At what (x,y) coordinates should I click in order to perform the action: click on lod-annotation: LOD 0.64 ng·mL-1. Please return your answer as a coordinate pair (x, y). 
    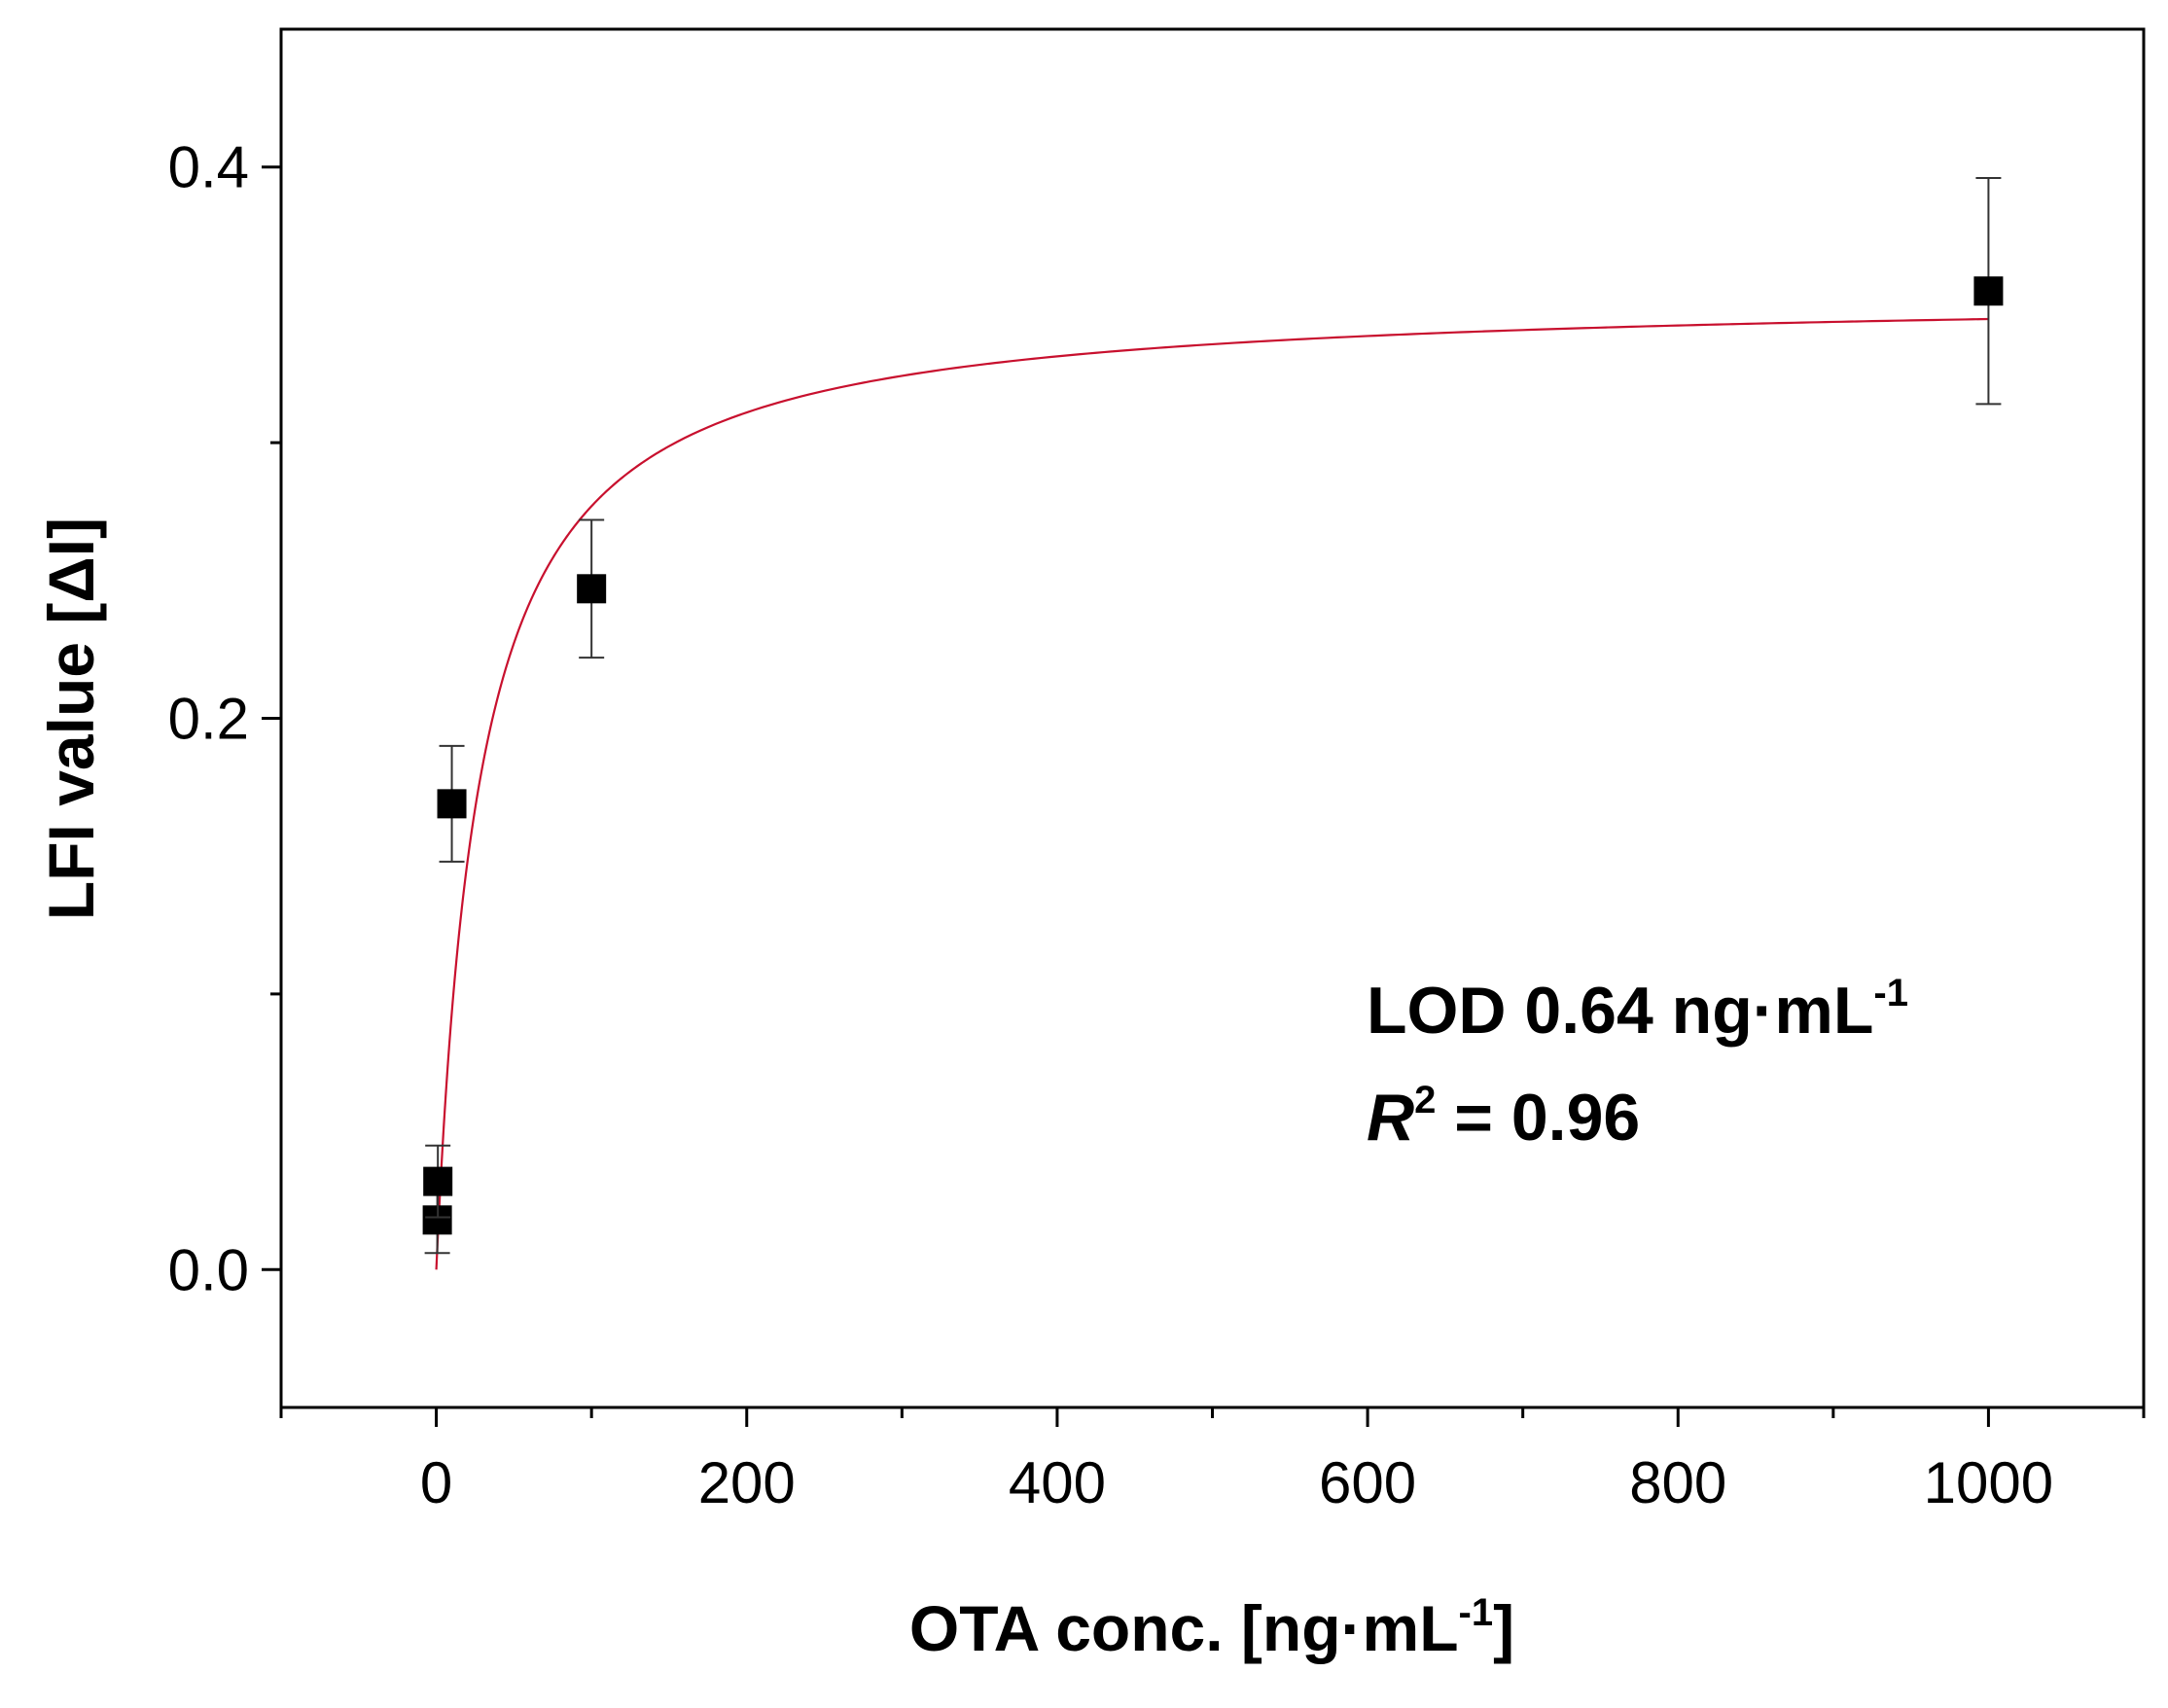
    Looking at the image, I should click on (1637, 1010).